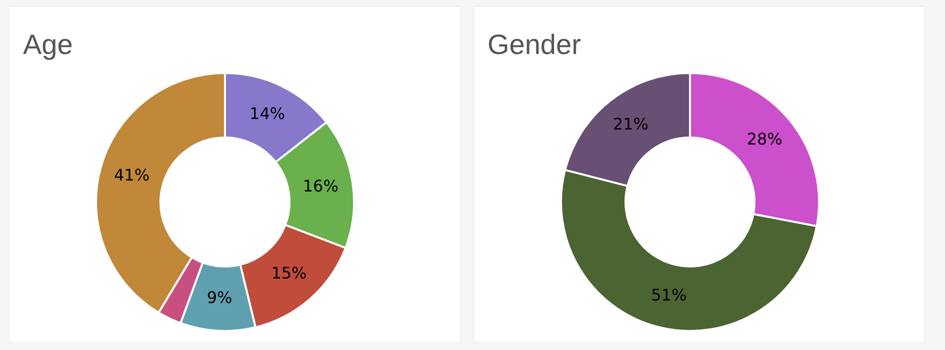 This screenshot has height=350, width=945. I want to click on data-label: 21%, so click(630, 124).